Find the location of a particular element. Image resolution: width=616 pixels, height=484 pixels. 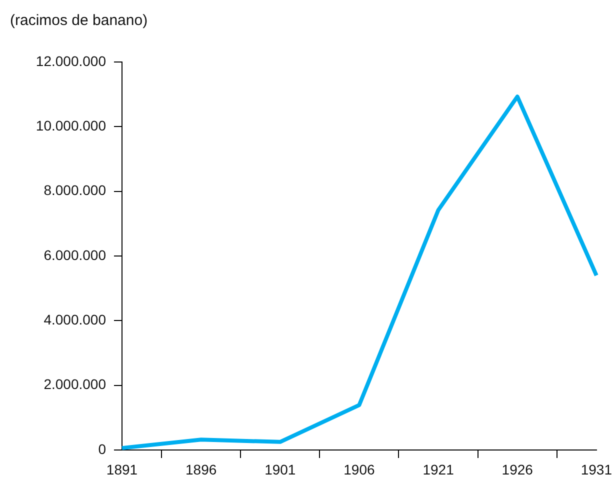

y-tick-label: 6.000.000 is located at coordinates (75, 254).